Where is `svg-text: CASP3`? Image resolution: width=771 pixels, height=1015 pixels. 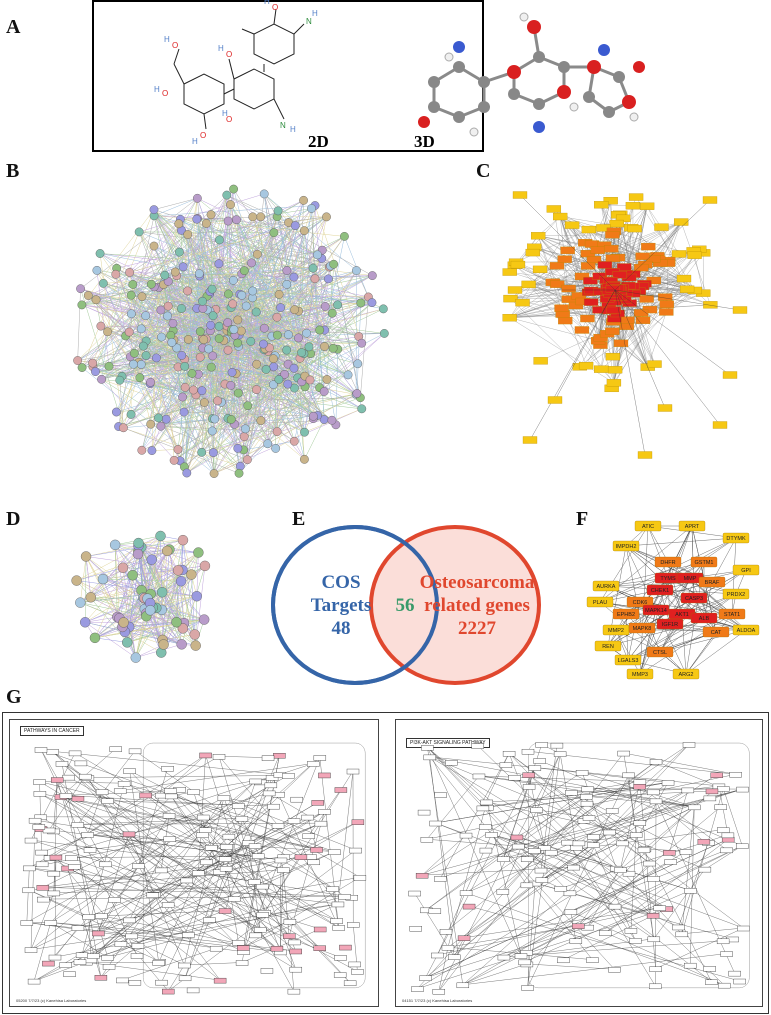 svg-text: CASP3 is located at coordinates (694, 599).